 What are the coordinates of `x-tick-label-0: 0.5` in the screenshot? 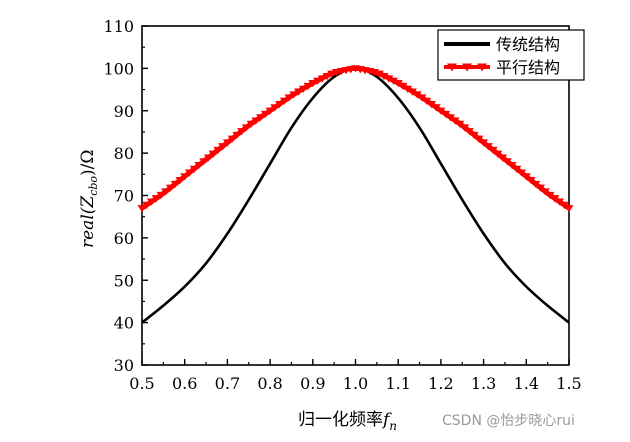 It's located at (141, 383).